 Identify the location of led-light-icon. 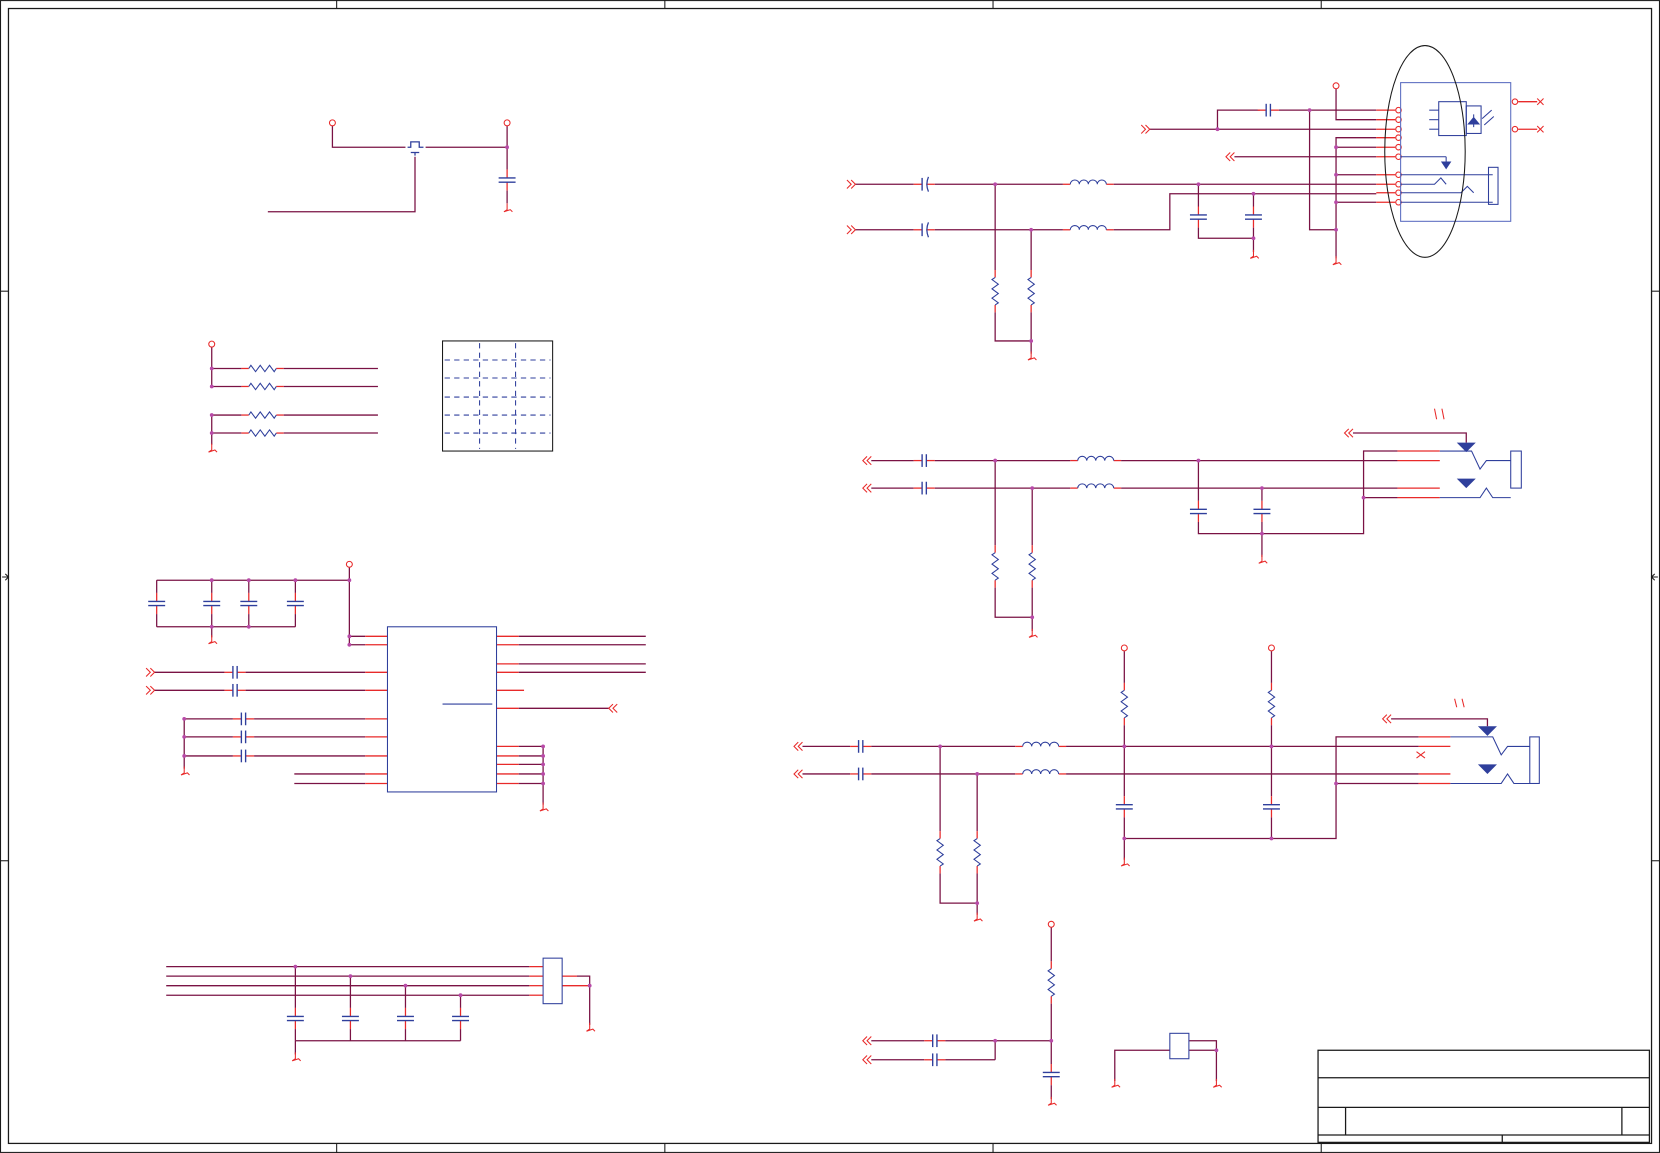
(1488, 117).